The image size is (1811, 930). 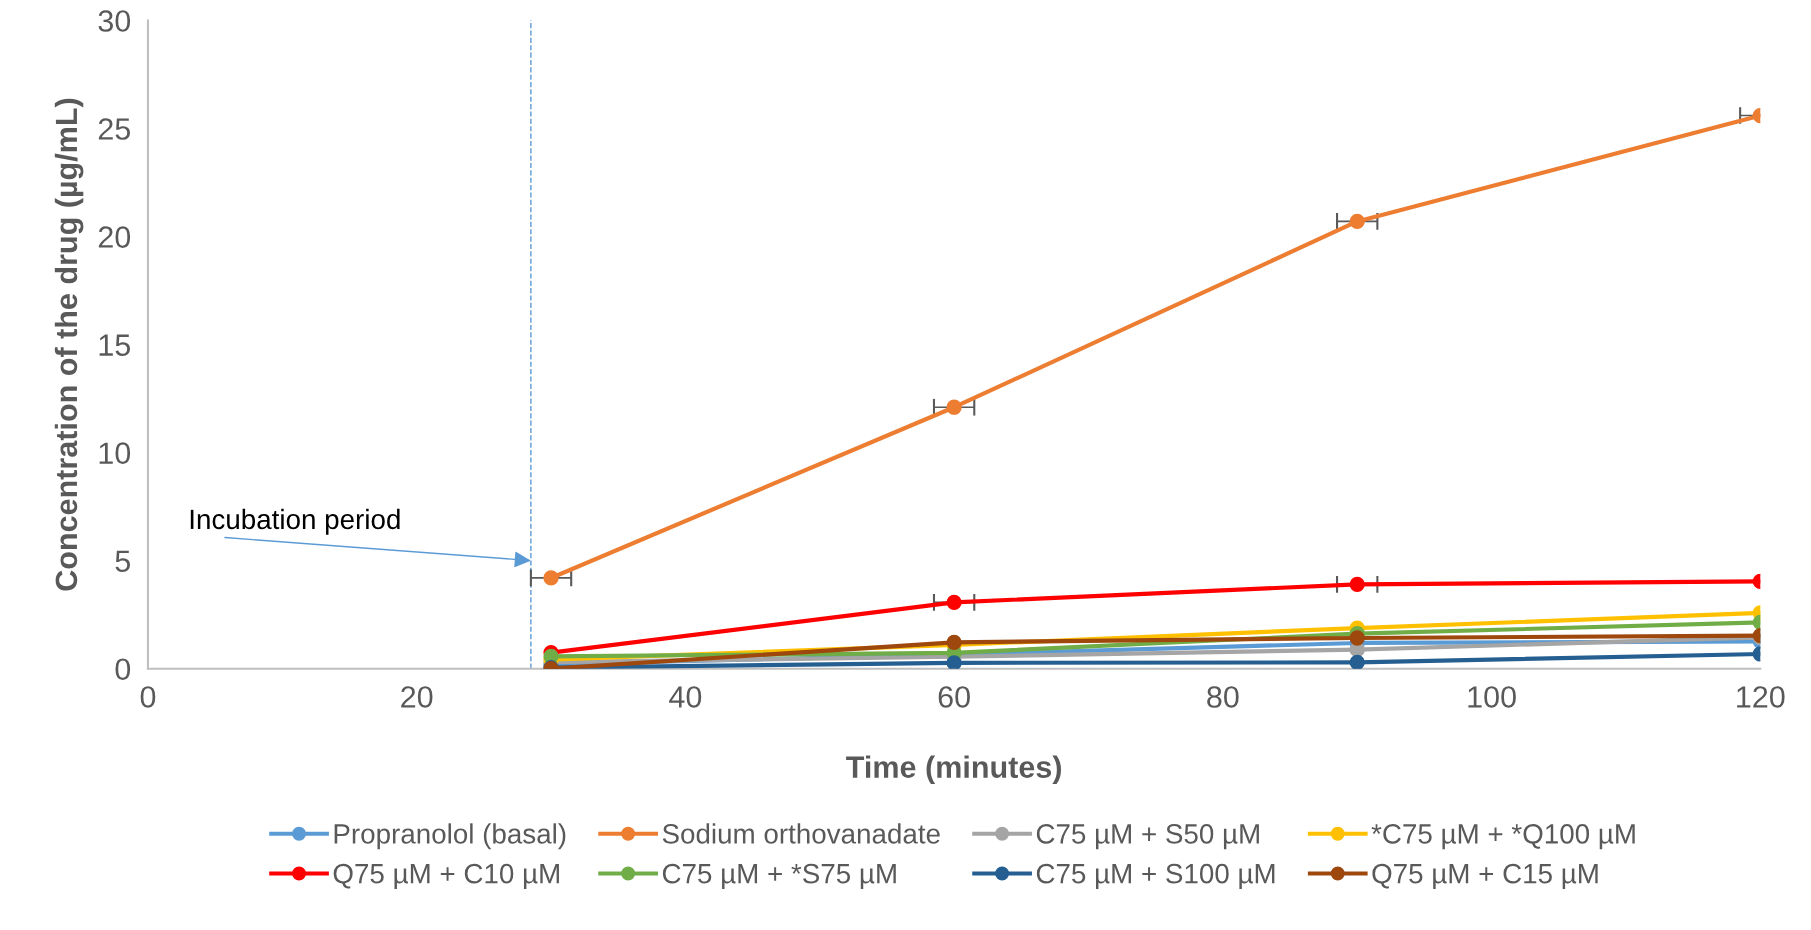 I want to click on x-axis-title: Time (minutes), so click(x=953, y=769).